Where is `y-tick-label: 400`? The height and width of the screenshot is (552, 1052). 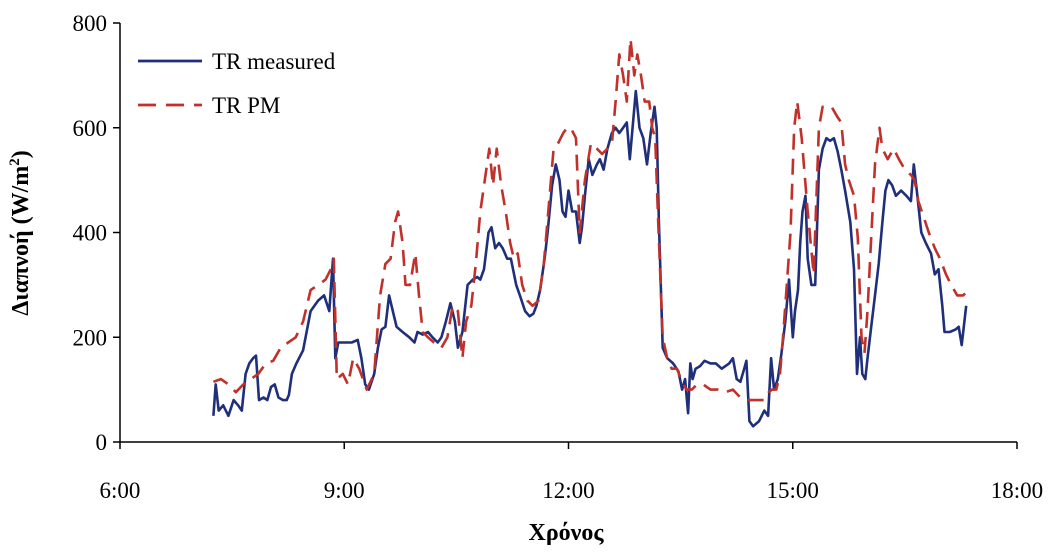
y-tick-label: 400 is located at coordinates (90, 233).